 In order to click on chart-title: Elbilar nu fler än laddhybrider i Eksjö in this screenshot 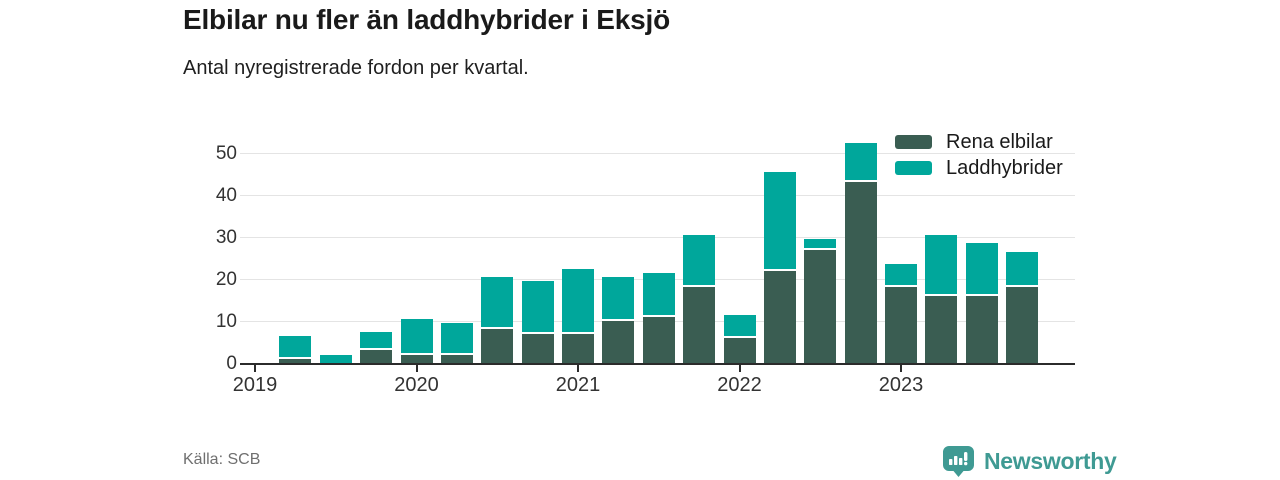, I will do `click(426, 19)`.